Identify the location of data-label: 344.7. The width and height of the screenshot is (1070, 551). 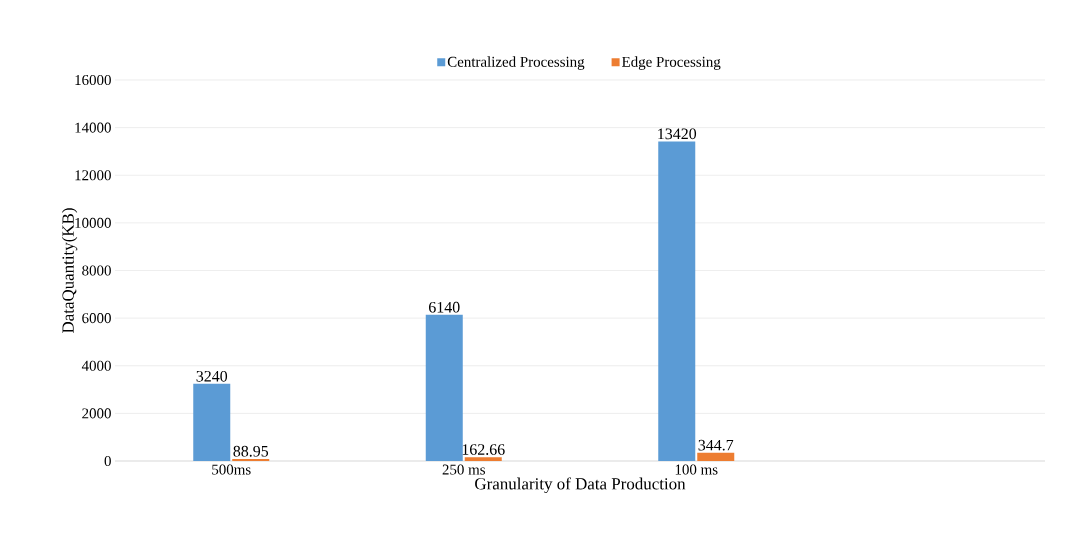
(716, 445).